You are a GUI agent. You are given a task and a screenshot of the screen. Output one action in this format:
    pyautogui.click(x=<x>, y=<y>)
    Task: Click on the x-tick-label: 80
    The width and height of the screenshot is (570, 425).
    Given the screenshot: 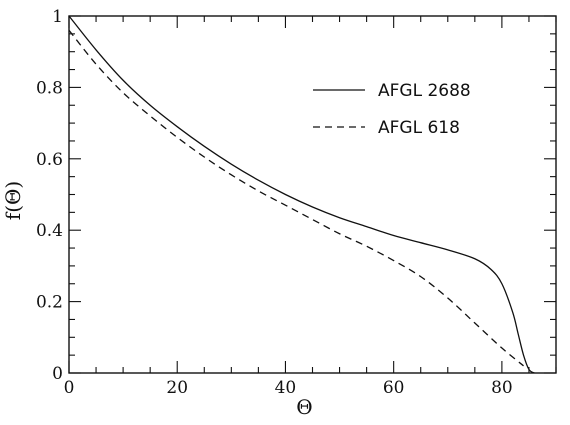 What is the action you would take?
    pyautogui.click(x=502, y=388)
    